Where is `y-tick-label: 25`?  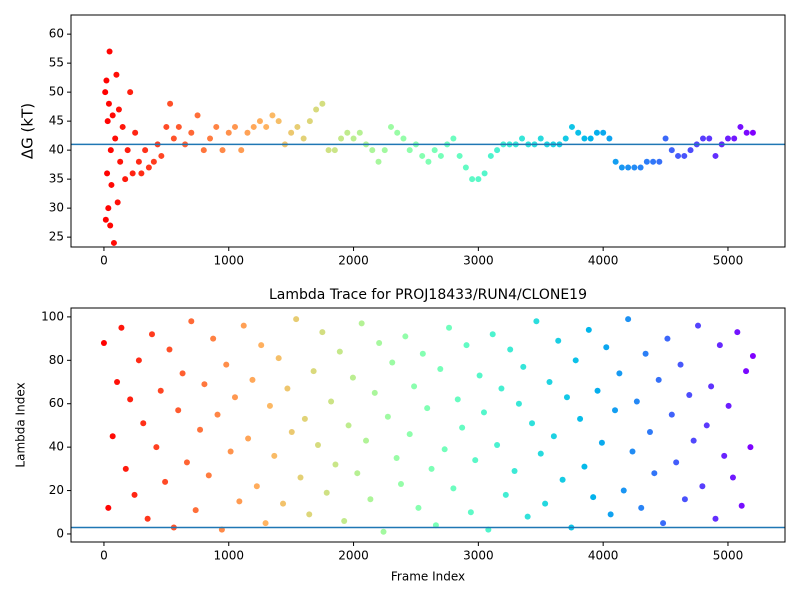
y-tick-label: 25 is located at coordinates (56, 237).